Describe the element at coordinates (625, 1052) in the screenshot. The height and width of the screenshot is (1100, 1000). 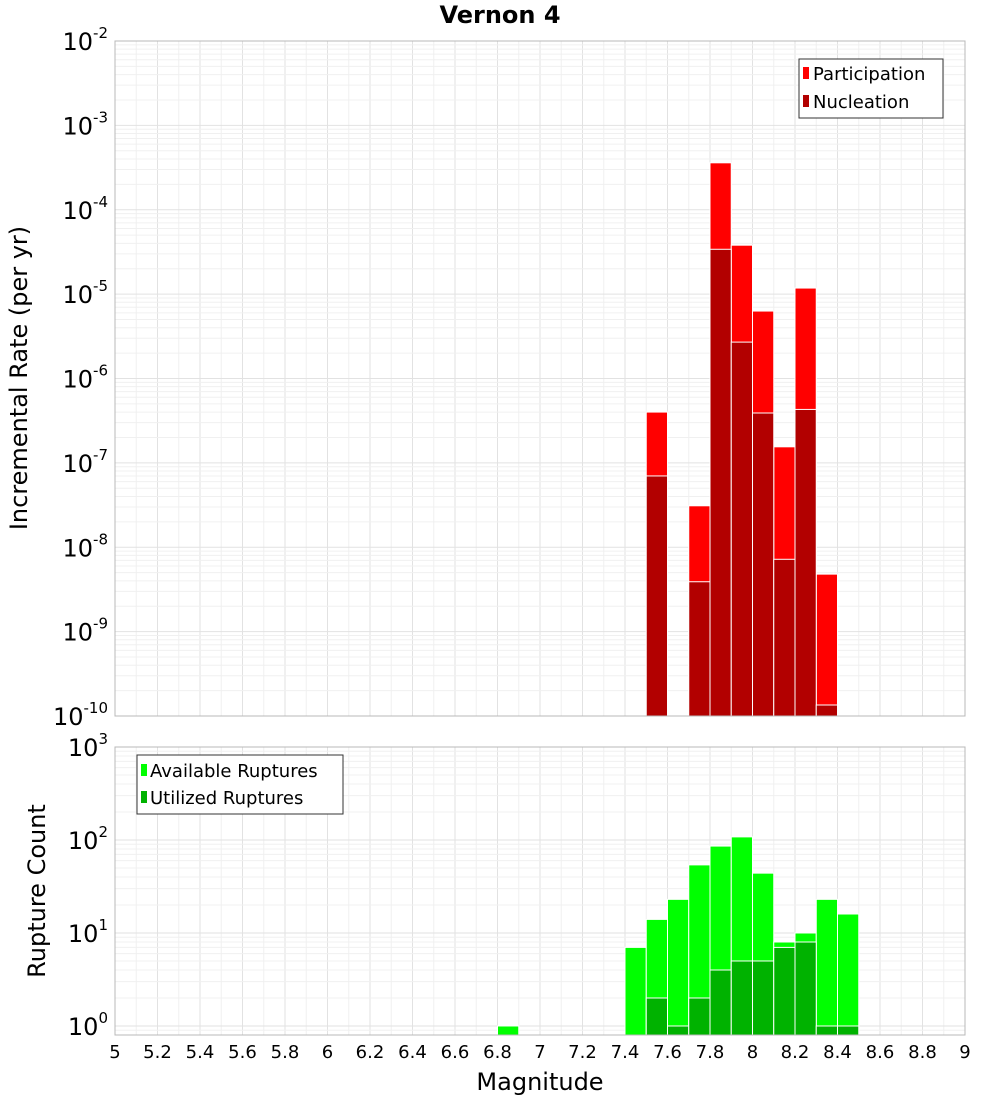
I see `x-tick-label: 7.4` at that location.